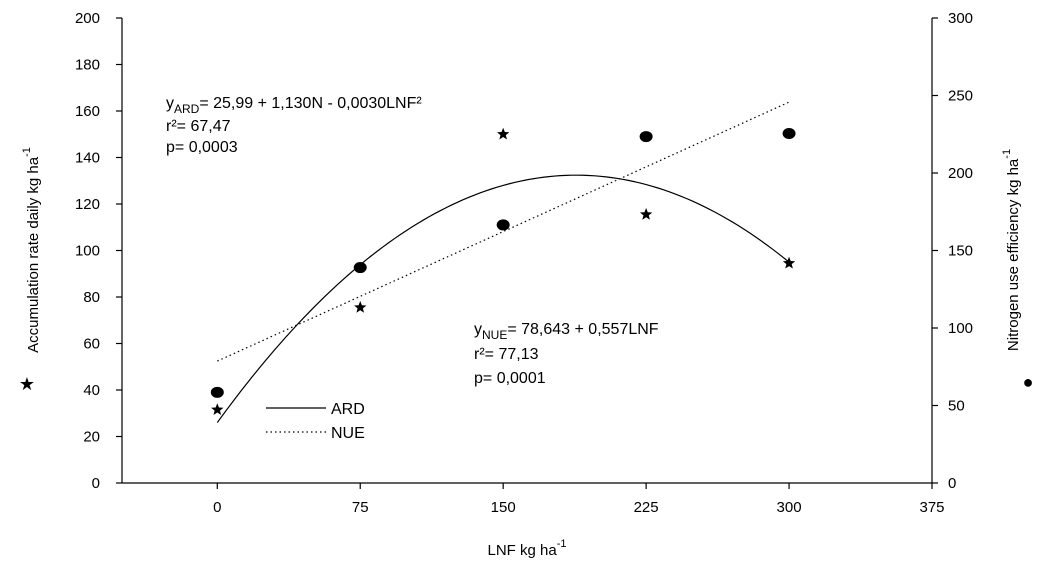  Describe the element at coordinates (294, 105) in the screenshot. I see `ard-equation: yARD= 25,99 + 1,130N - 0,0030LNF²` at that location.